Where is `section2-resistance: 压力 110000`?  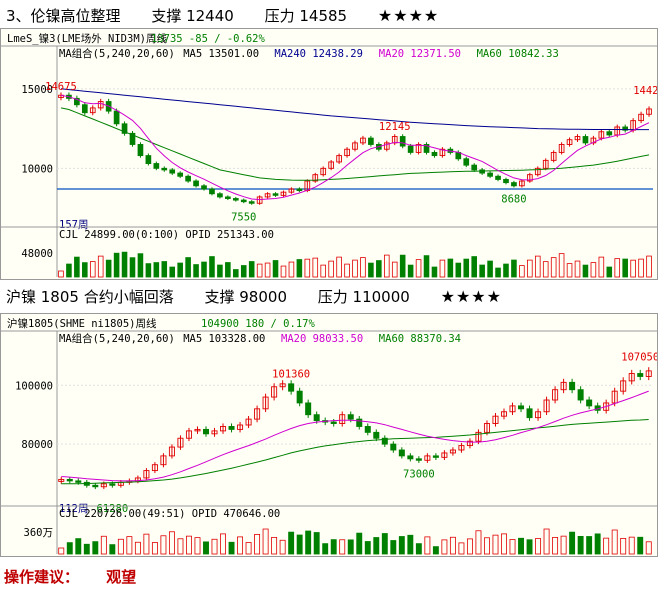
section2-resistance: 压力 110000 is located at coordinates (363, 297).